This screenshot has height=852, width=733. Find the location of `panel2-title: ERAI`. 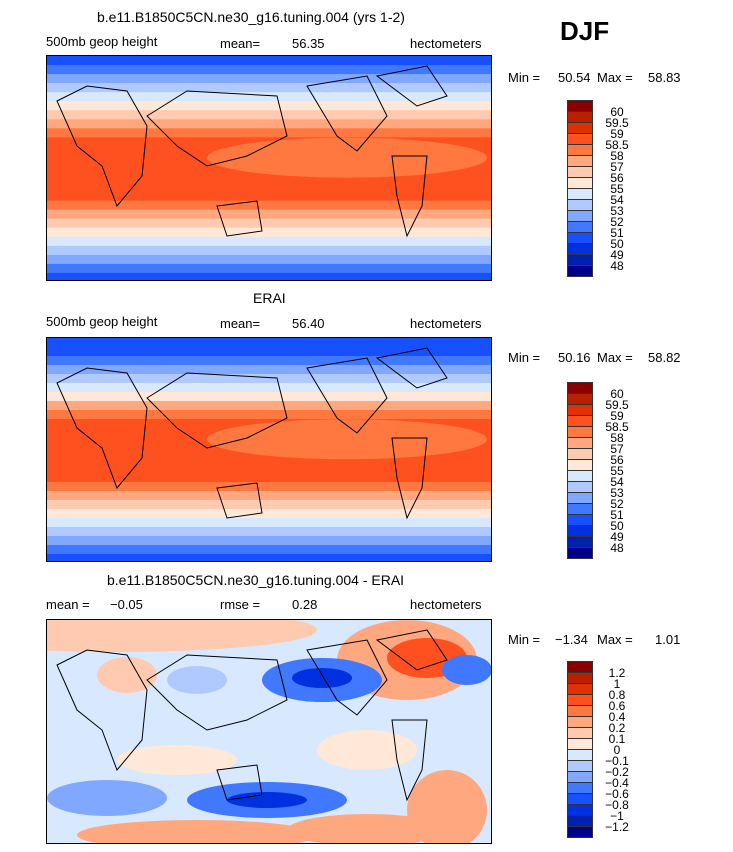

panel2-title: ERAI is located at coordinates (269, 298).